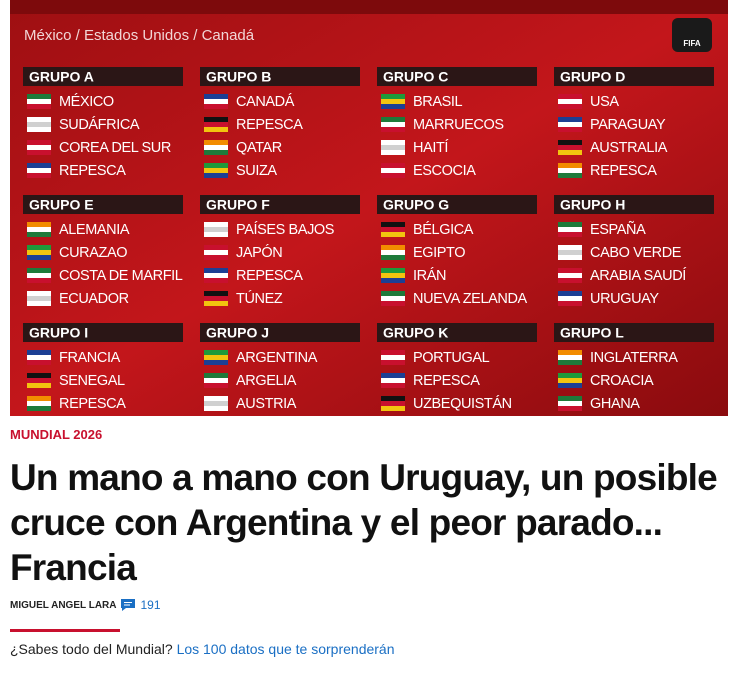 This screenshot has width=740, height=673. What do you see at coordinates (63, 605) in the screenshot?
I see `author: MIGUEL ANGEL LARA` at bounding box center [63, 605].